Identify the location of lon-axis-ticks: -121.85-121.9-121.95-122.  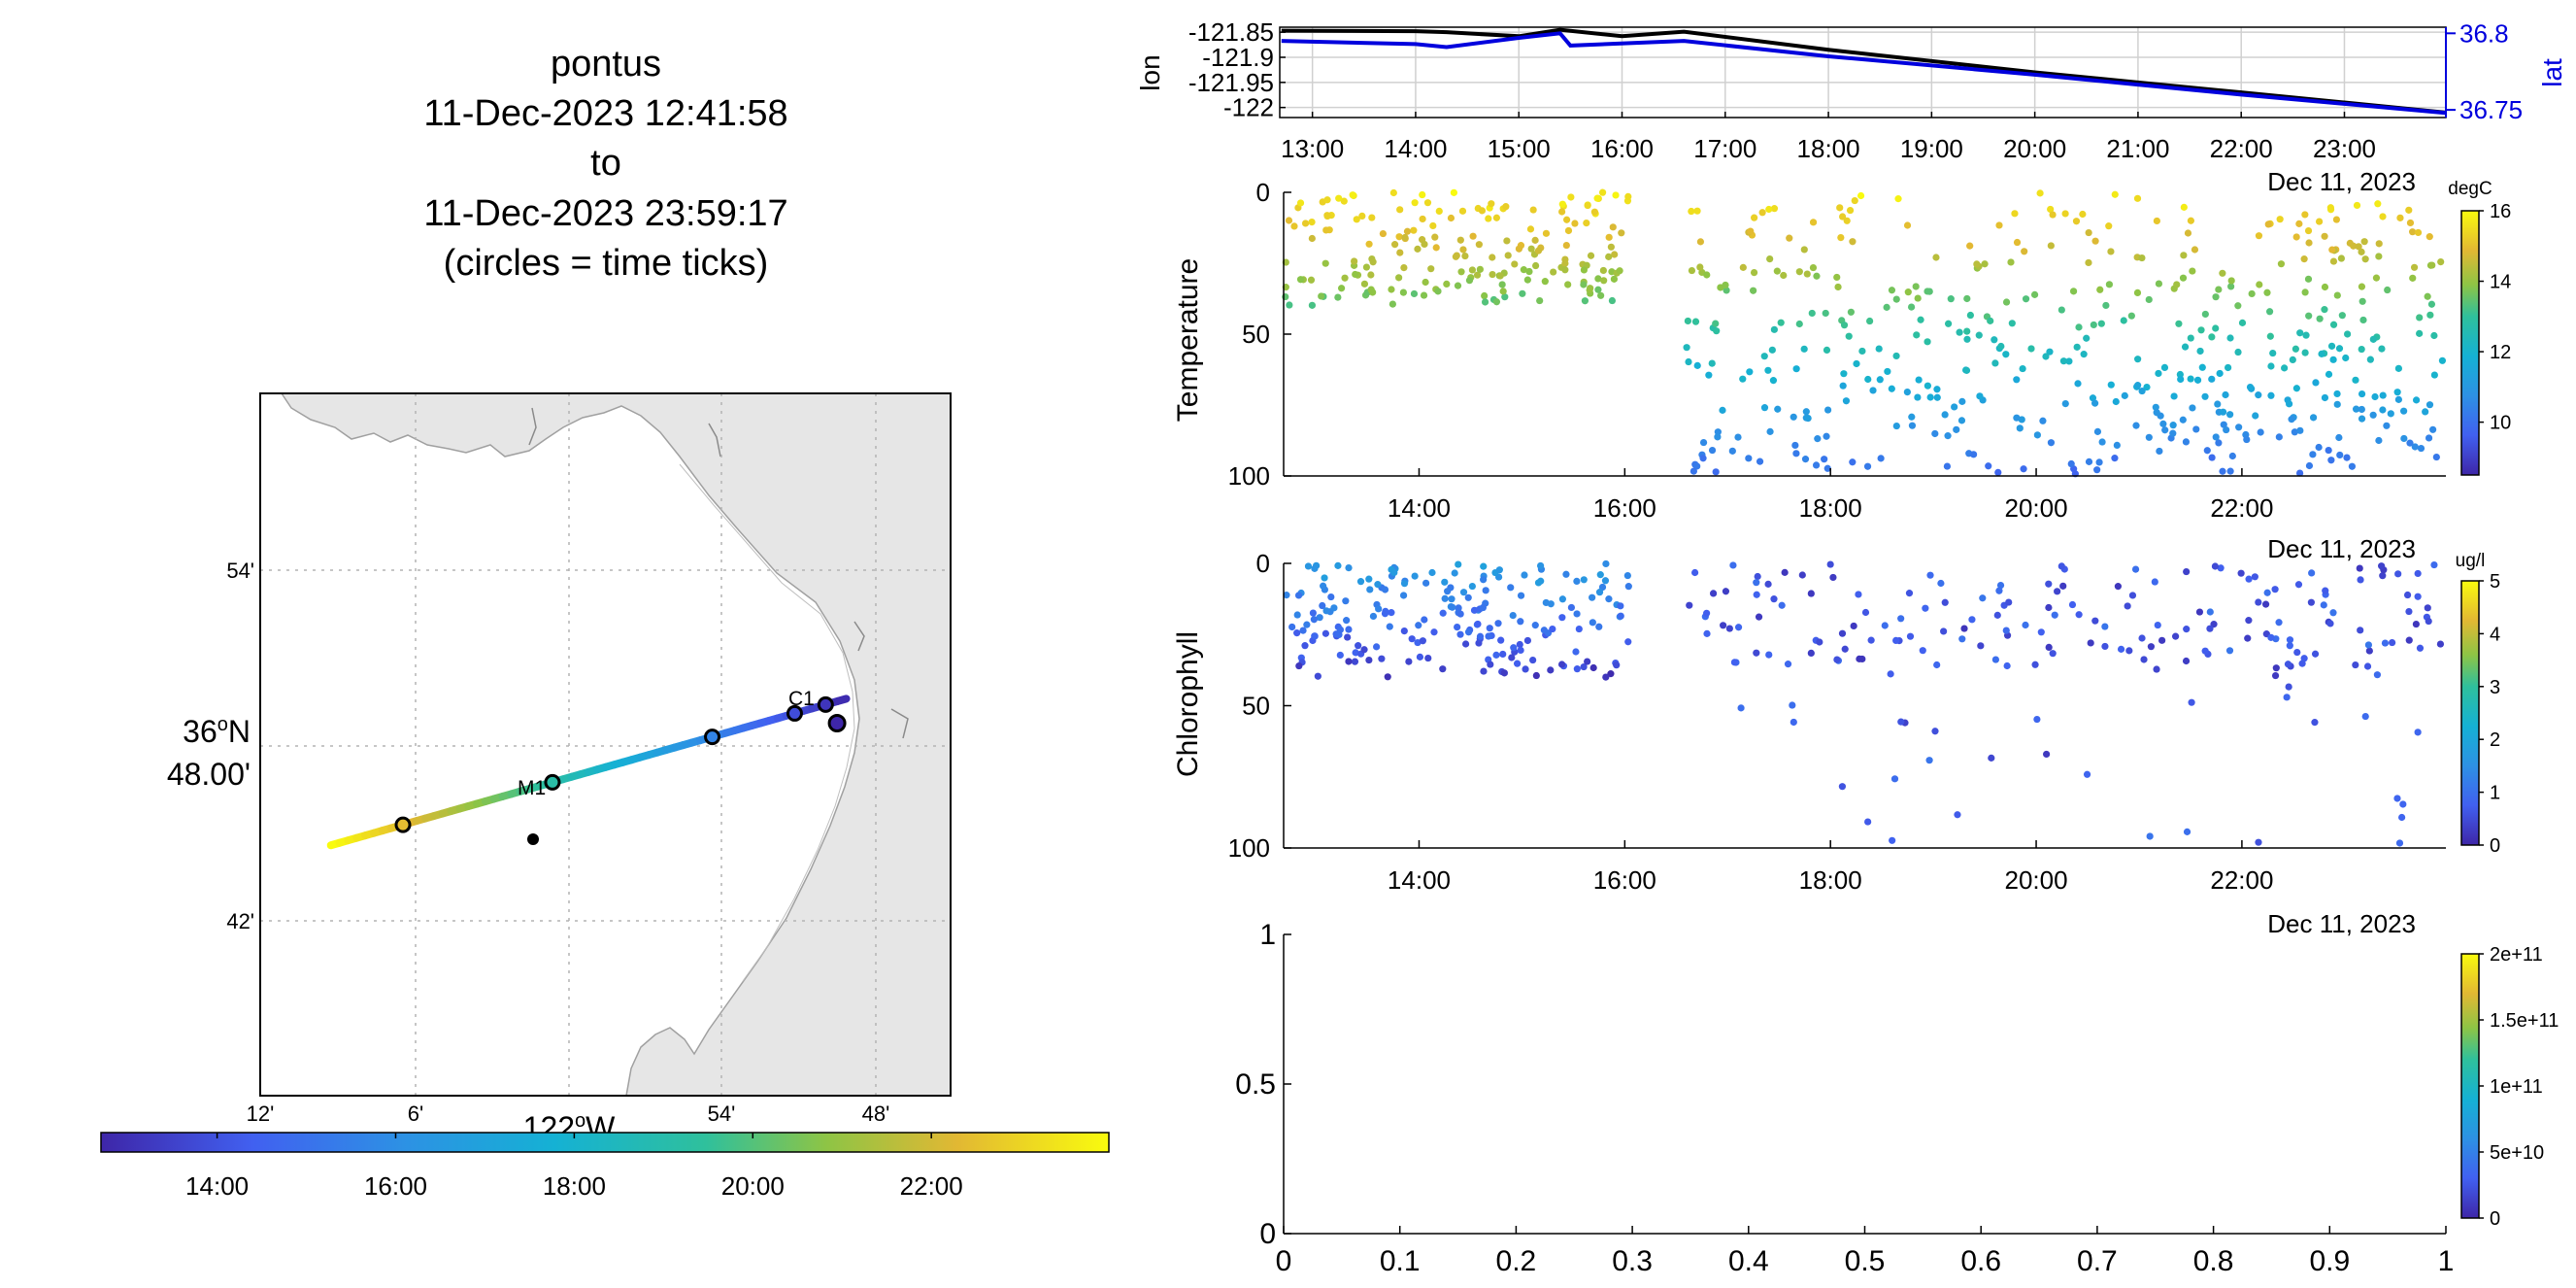
(1237, 69).